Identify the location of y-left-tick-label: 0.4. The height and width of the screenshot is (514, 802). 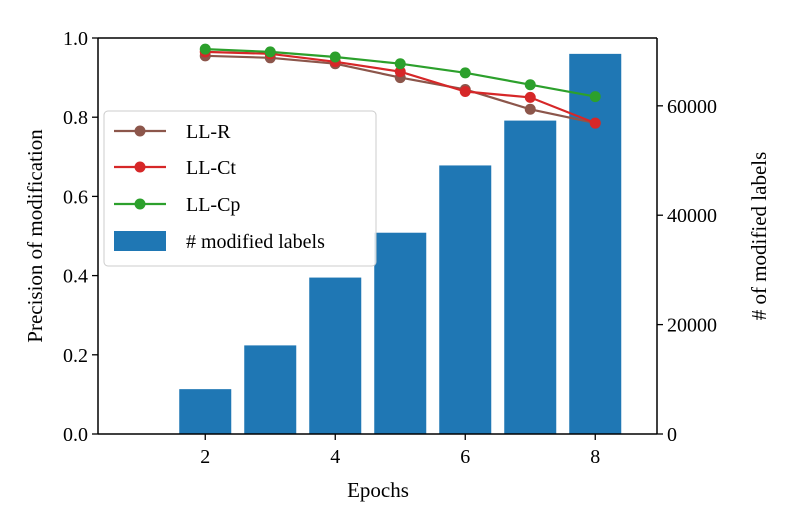
(75, 277).